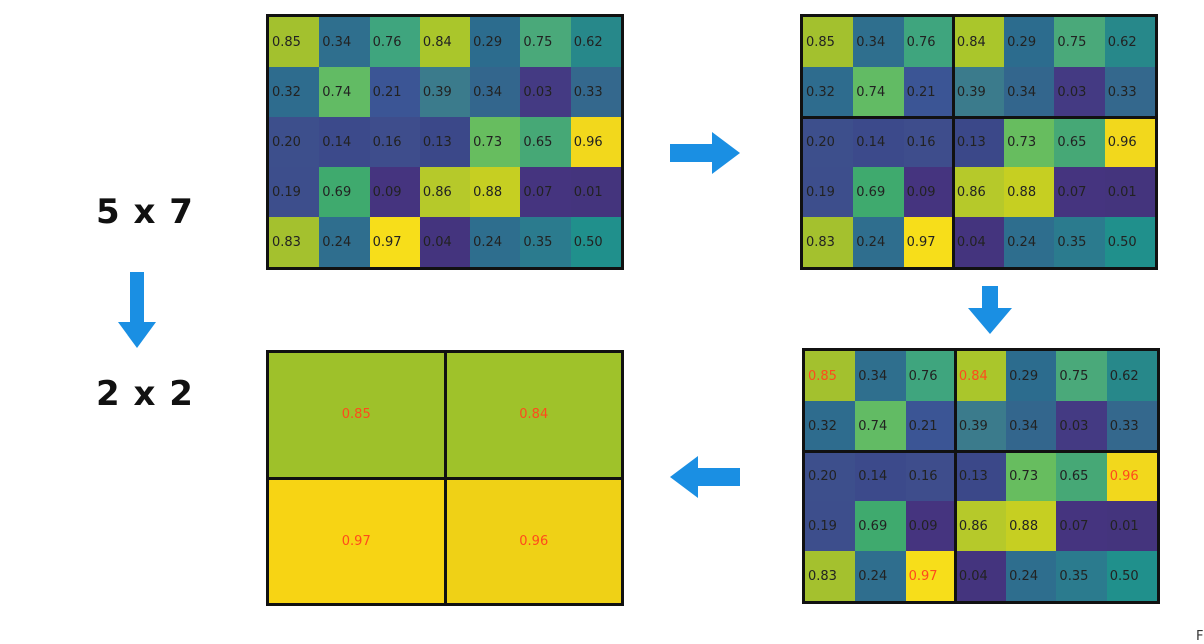 The height and width of the screenshot is (644, 1204). What do you see at coordinates (705, 477) in the screenshot?
I see `left-arrow-icon` at bounding box center [705, 477].